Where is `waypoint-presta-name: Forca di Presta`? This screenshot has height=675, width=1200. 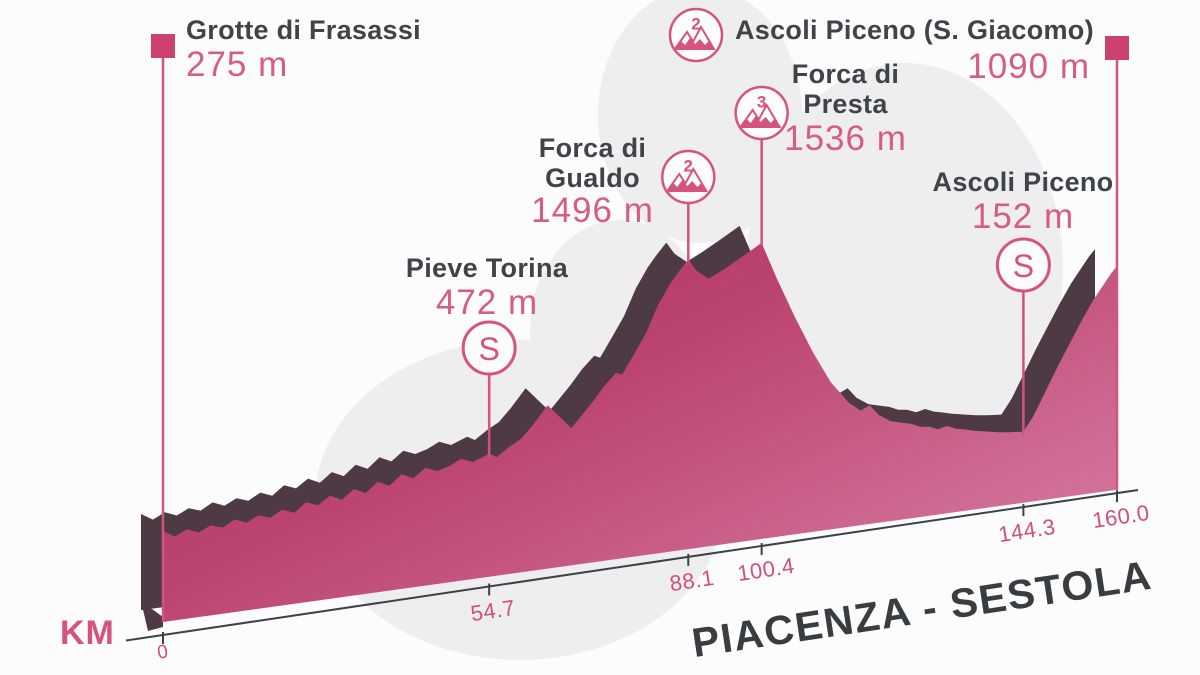
waypoint-presta-name: Forca di Presta is located at coordinates (845, 89).